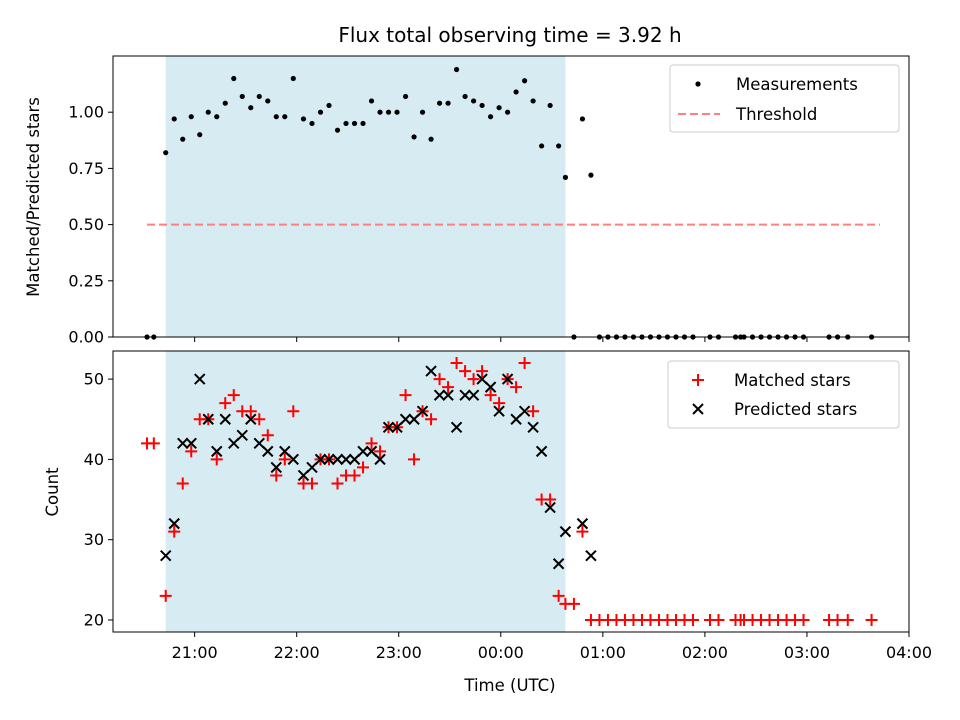  What do you see at coordinates (797, 84) in the screenshot?
I see `legend-label-measurements: Measurements` at bounding box center [797, 84].